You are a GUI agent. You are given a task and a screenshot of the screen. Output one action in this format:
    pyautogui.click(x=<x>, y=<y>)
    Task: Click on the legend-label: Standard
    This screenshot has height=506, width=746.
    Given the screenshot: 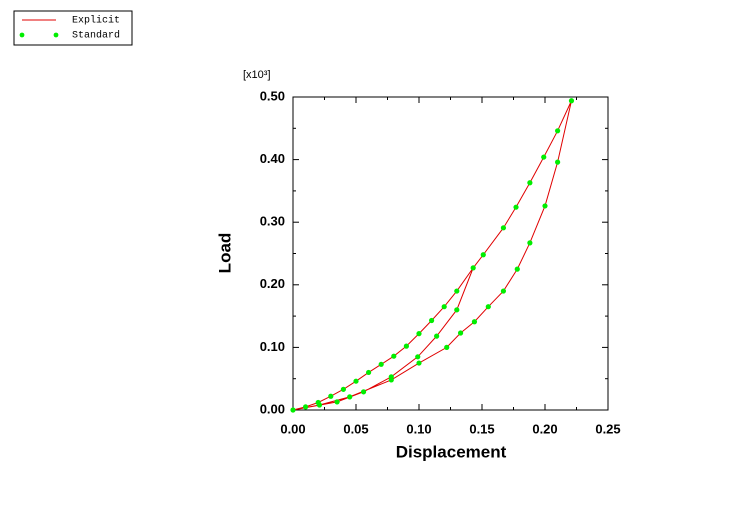 What is the action you would take?
    pyautogui.click(x=96, y=36)
    